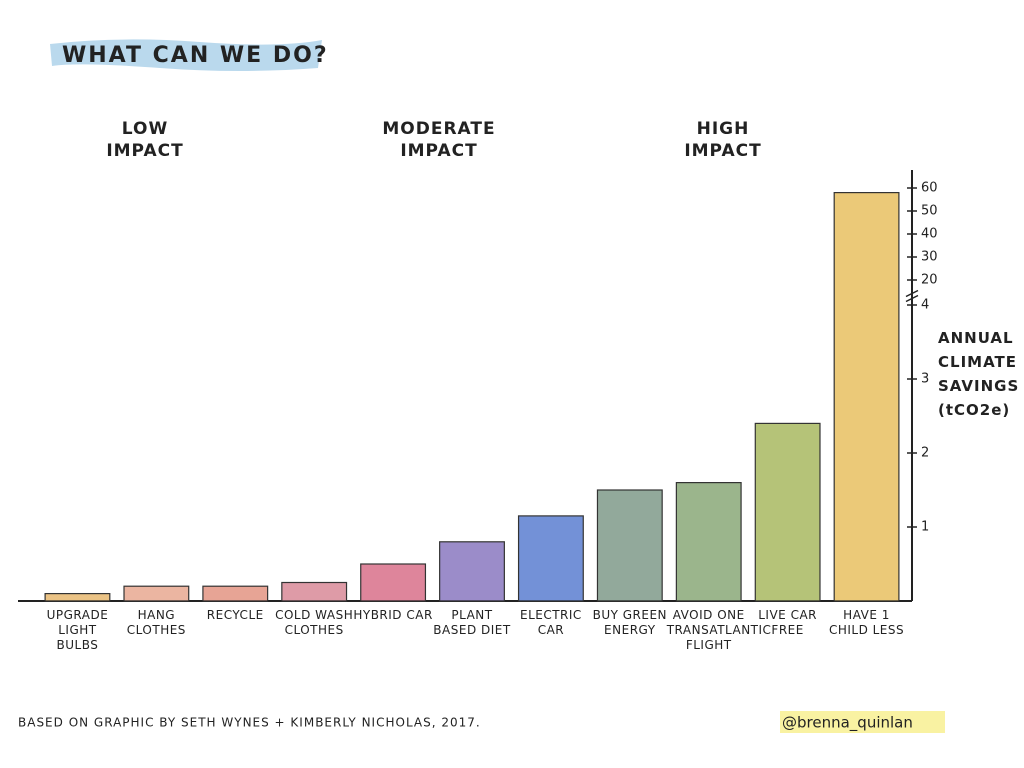  Describe the element at coordinates (77, 630) in the screenshot. I see `x-tick-label: UPGRADE LIGHT BULBS` at that location.